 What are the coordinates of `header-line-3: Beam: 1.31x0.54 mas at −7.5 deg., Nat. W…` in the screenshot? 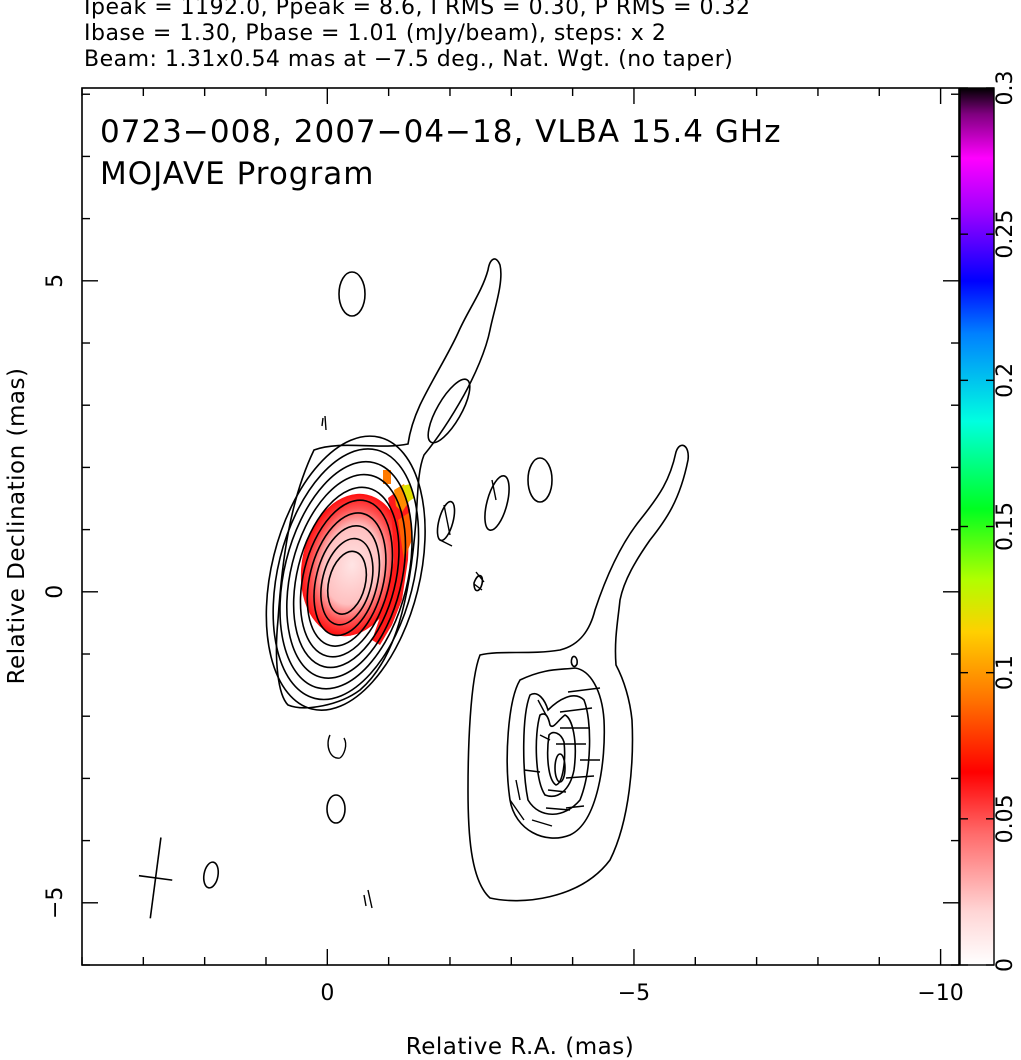 It's located at (409, 59).